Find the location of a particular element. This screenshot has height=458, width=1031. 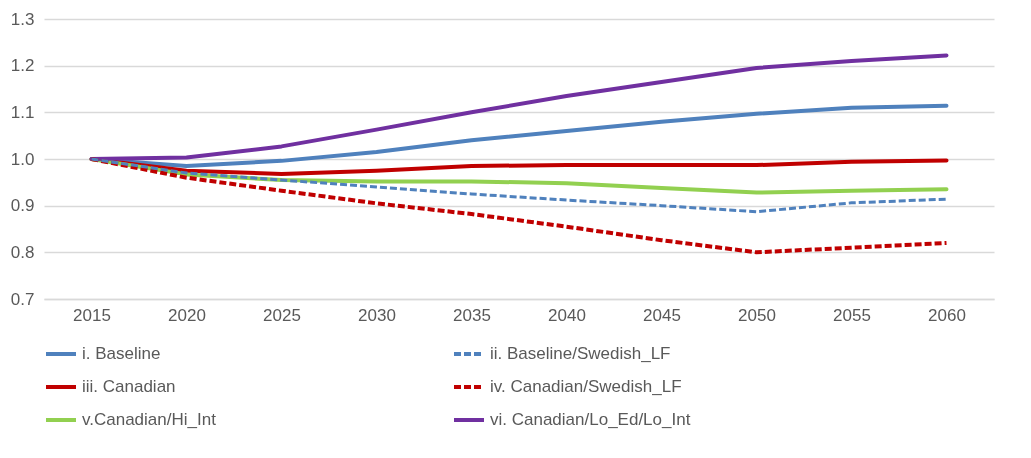

legend-label: i. Baseline is located at coordinates (121, 353).